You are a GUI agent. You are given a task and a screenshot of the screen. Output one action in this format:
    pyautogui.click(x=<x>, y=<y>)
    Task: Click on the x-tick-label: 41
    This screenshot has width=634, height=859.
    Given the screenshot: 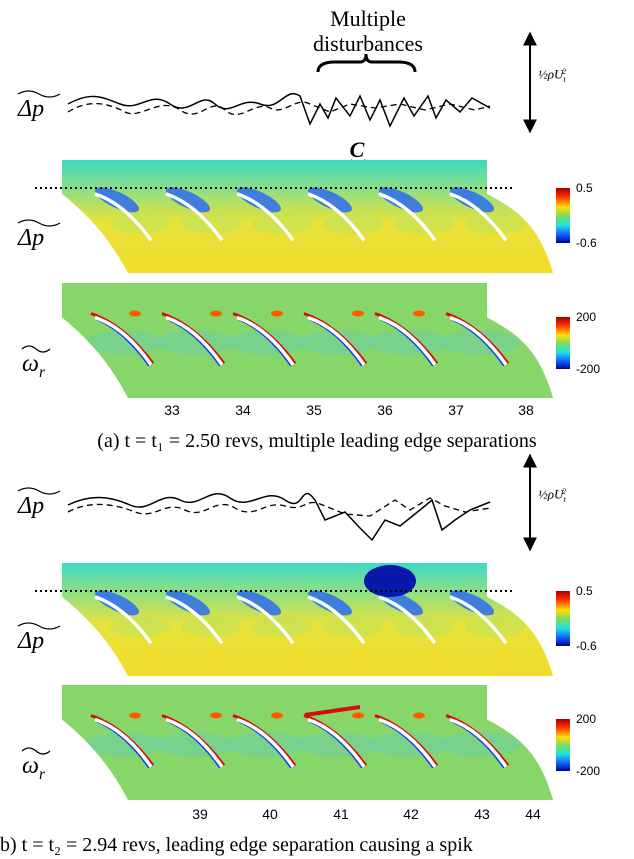 What is the action you would take?
    pyautogui.click(x=341, y=814)
    